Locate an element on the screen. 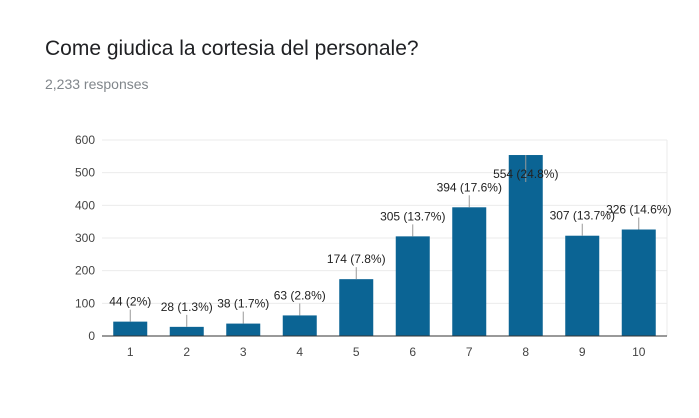 The width and height of the screenshot is (699, 418). y-tick-label: 200 is located at coordinates (85, 271).